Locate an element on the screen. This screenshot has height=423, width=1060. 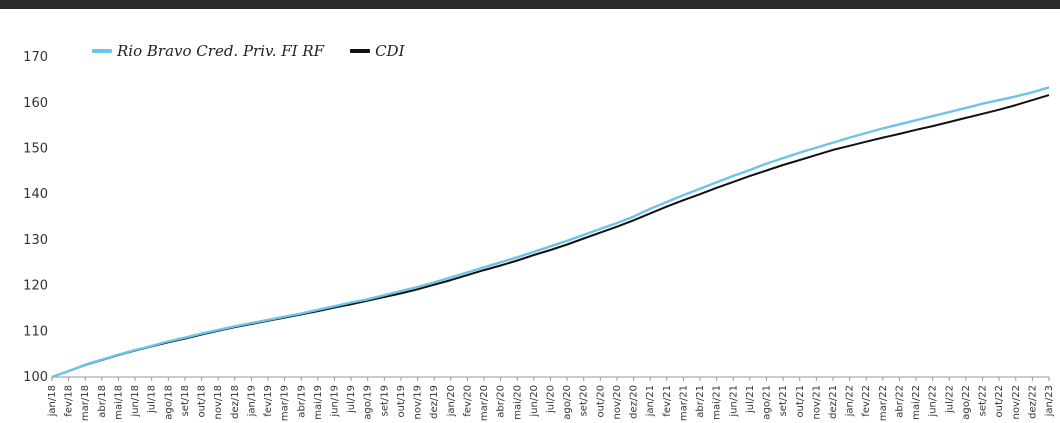
x-tick-label: jul/19 is located at coordinates (351, 399).